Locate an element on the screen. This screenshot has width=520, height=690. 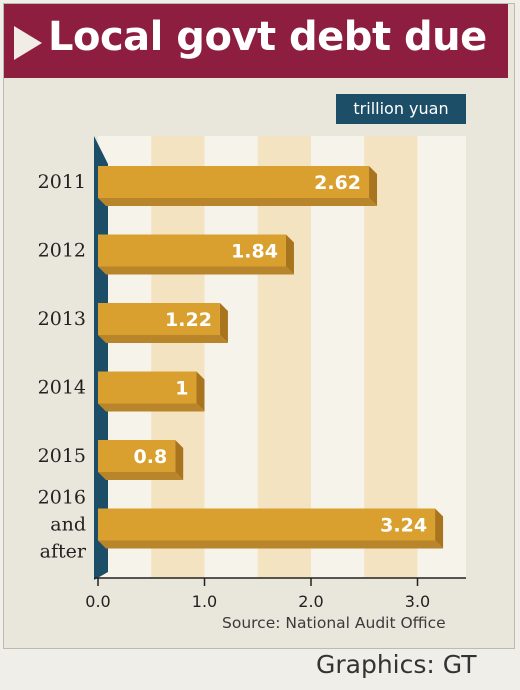
category-label-line: 2013 is located at coordinates (62, 319).